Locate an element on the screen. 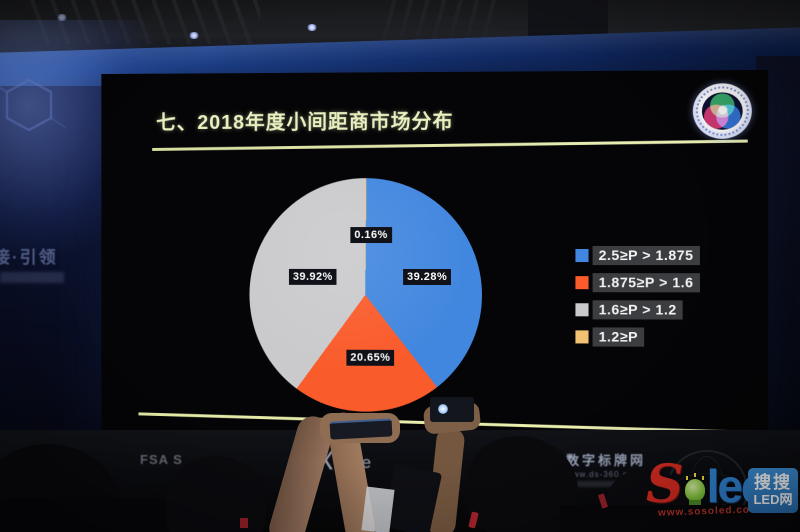  legend-label: 1.2≥P is located at coordinates (618, 337).